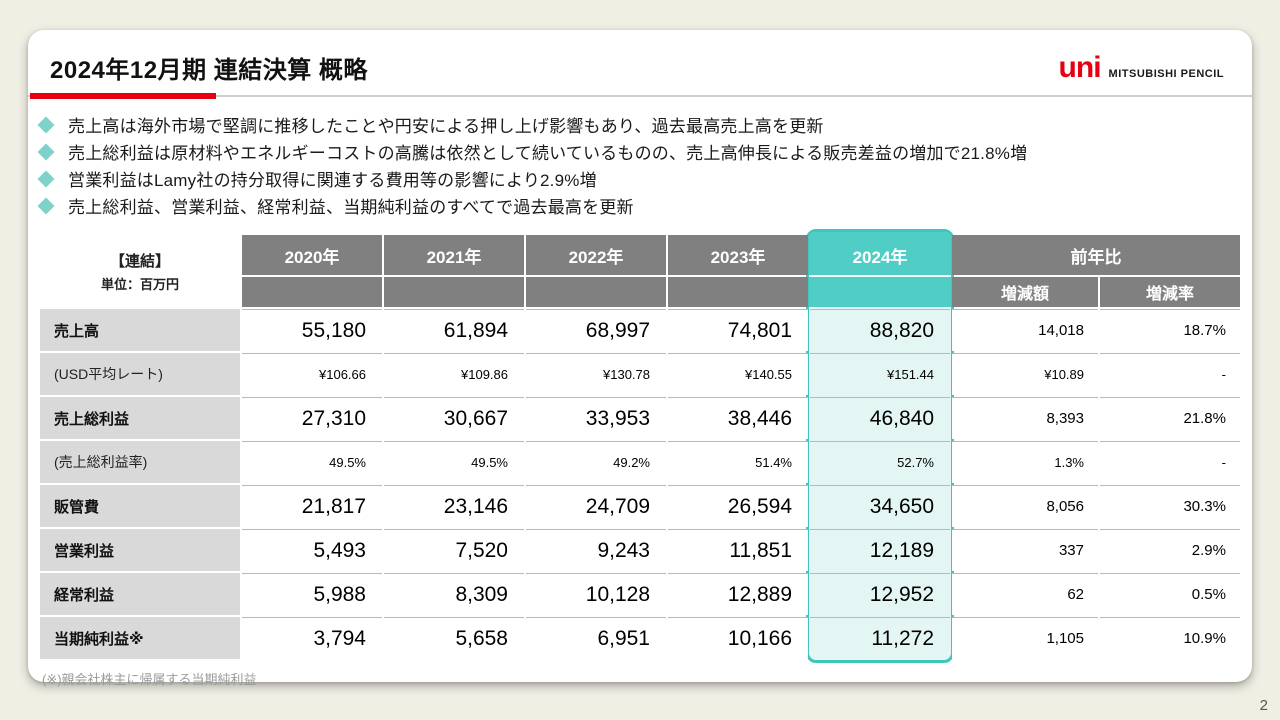 The image size is (1280, 720). What do you see at coordinates (596, 638) in the screenshot?
I see `value-cell: 6,951` at bounding box center [596, 638].